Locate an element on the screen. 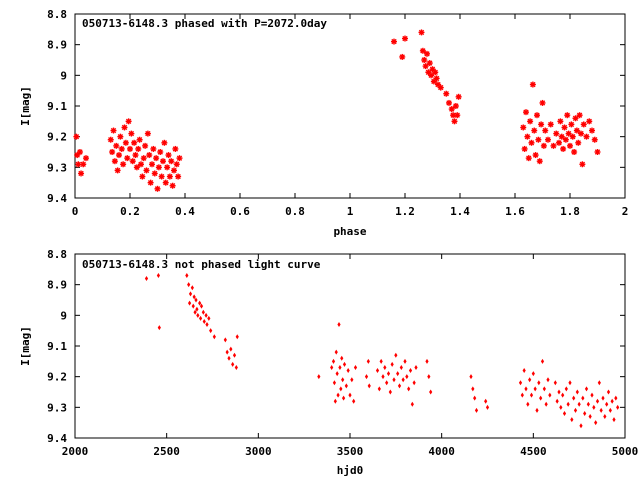 This screenshot has width=640, height=480. x-tick-label: 0.6 is located at coordinates (240, 211).